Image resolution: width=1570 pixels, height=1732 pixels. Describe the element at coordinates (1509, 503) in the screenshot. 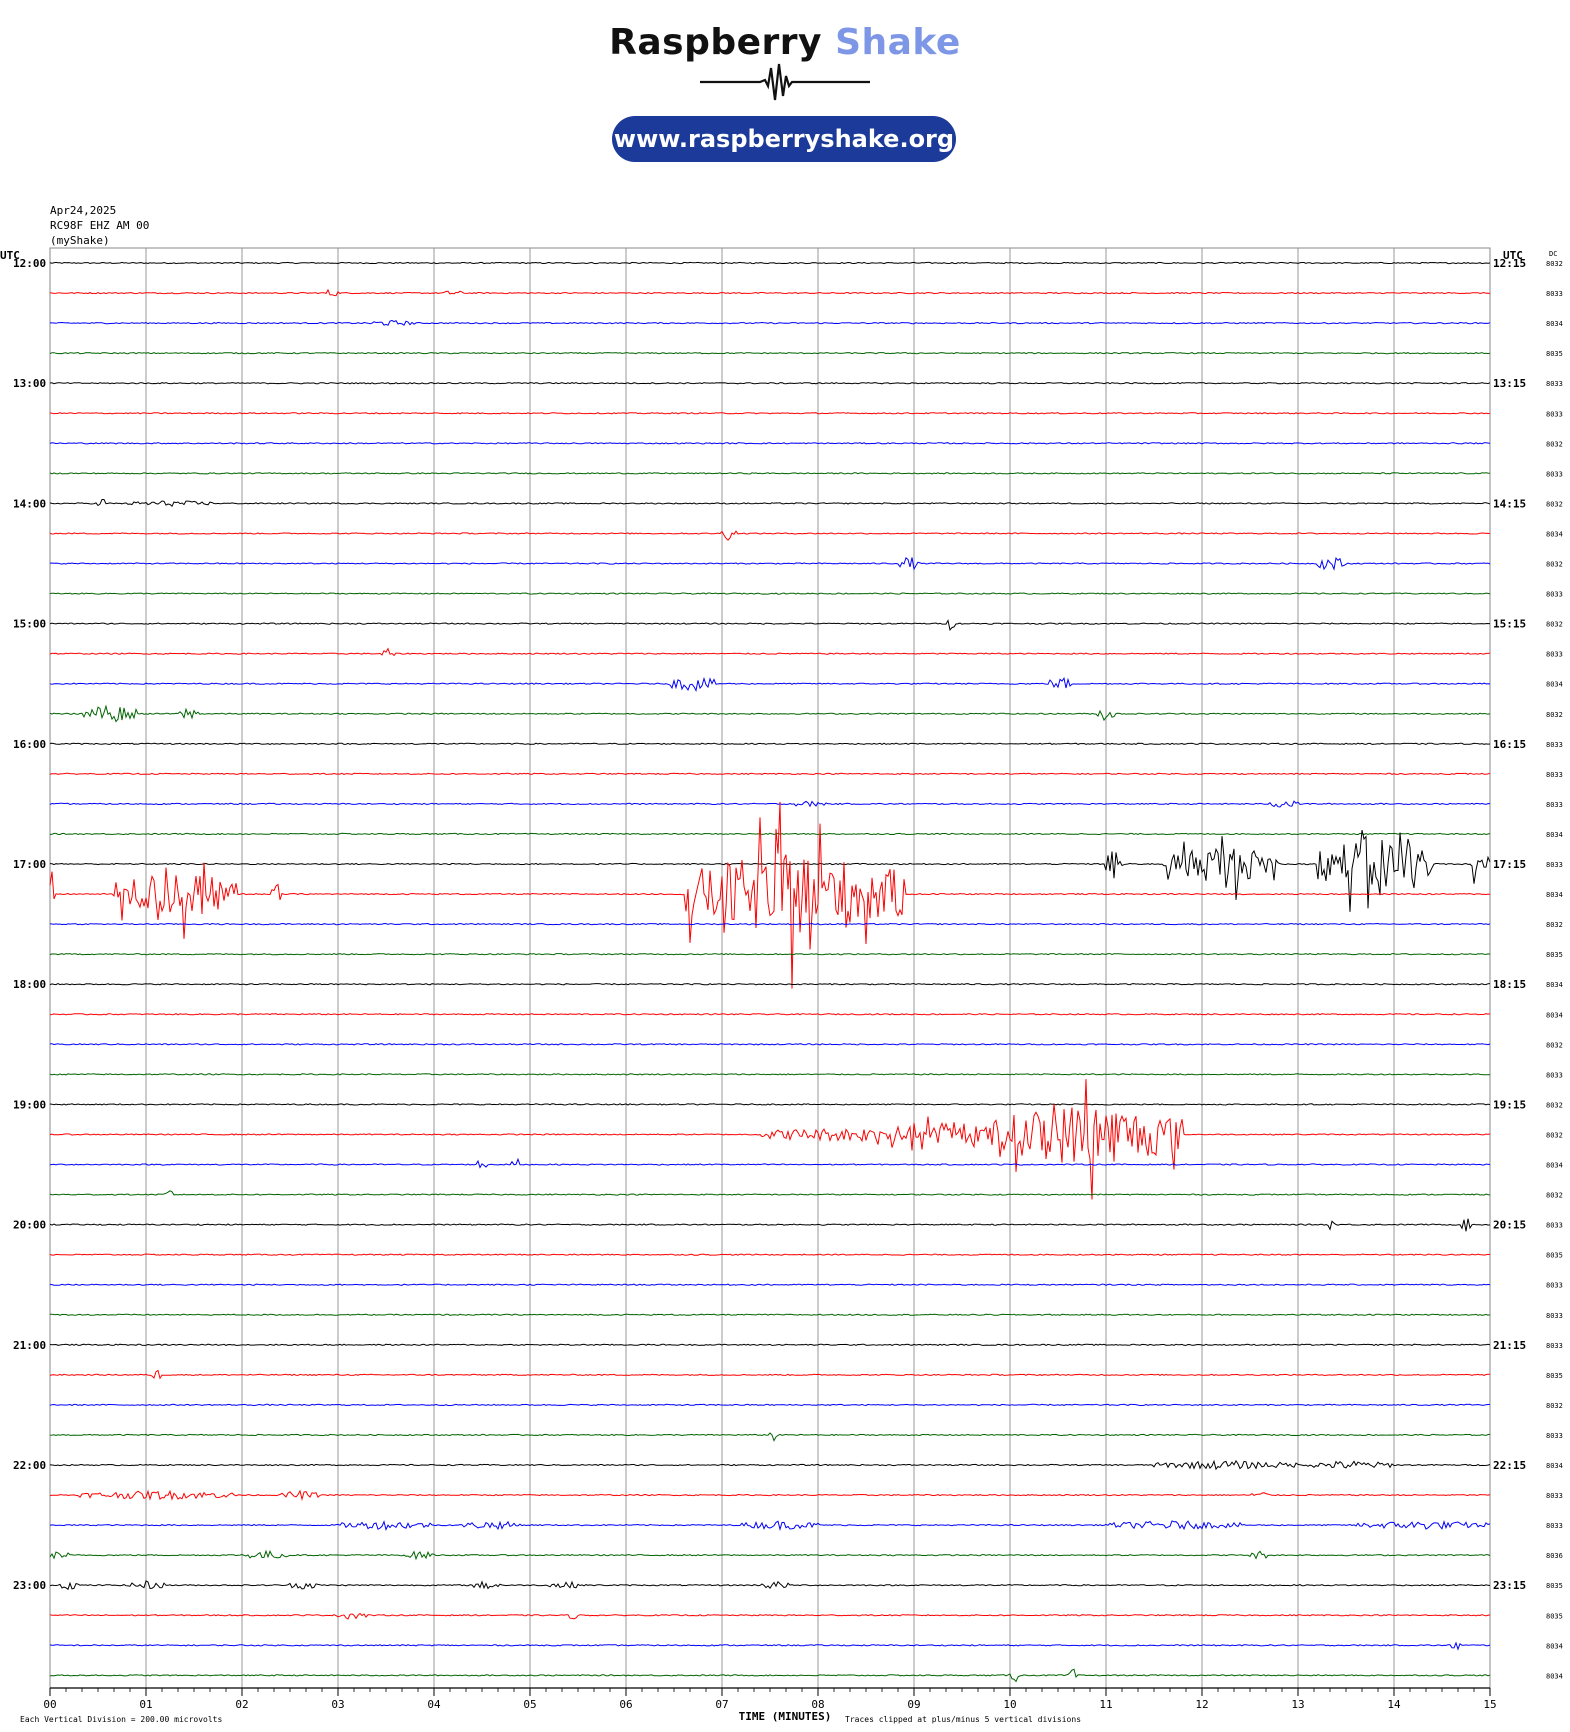

I see `right-hour-label: 14:15` at that location.